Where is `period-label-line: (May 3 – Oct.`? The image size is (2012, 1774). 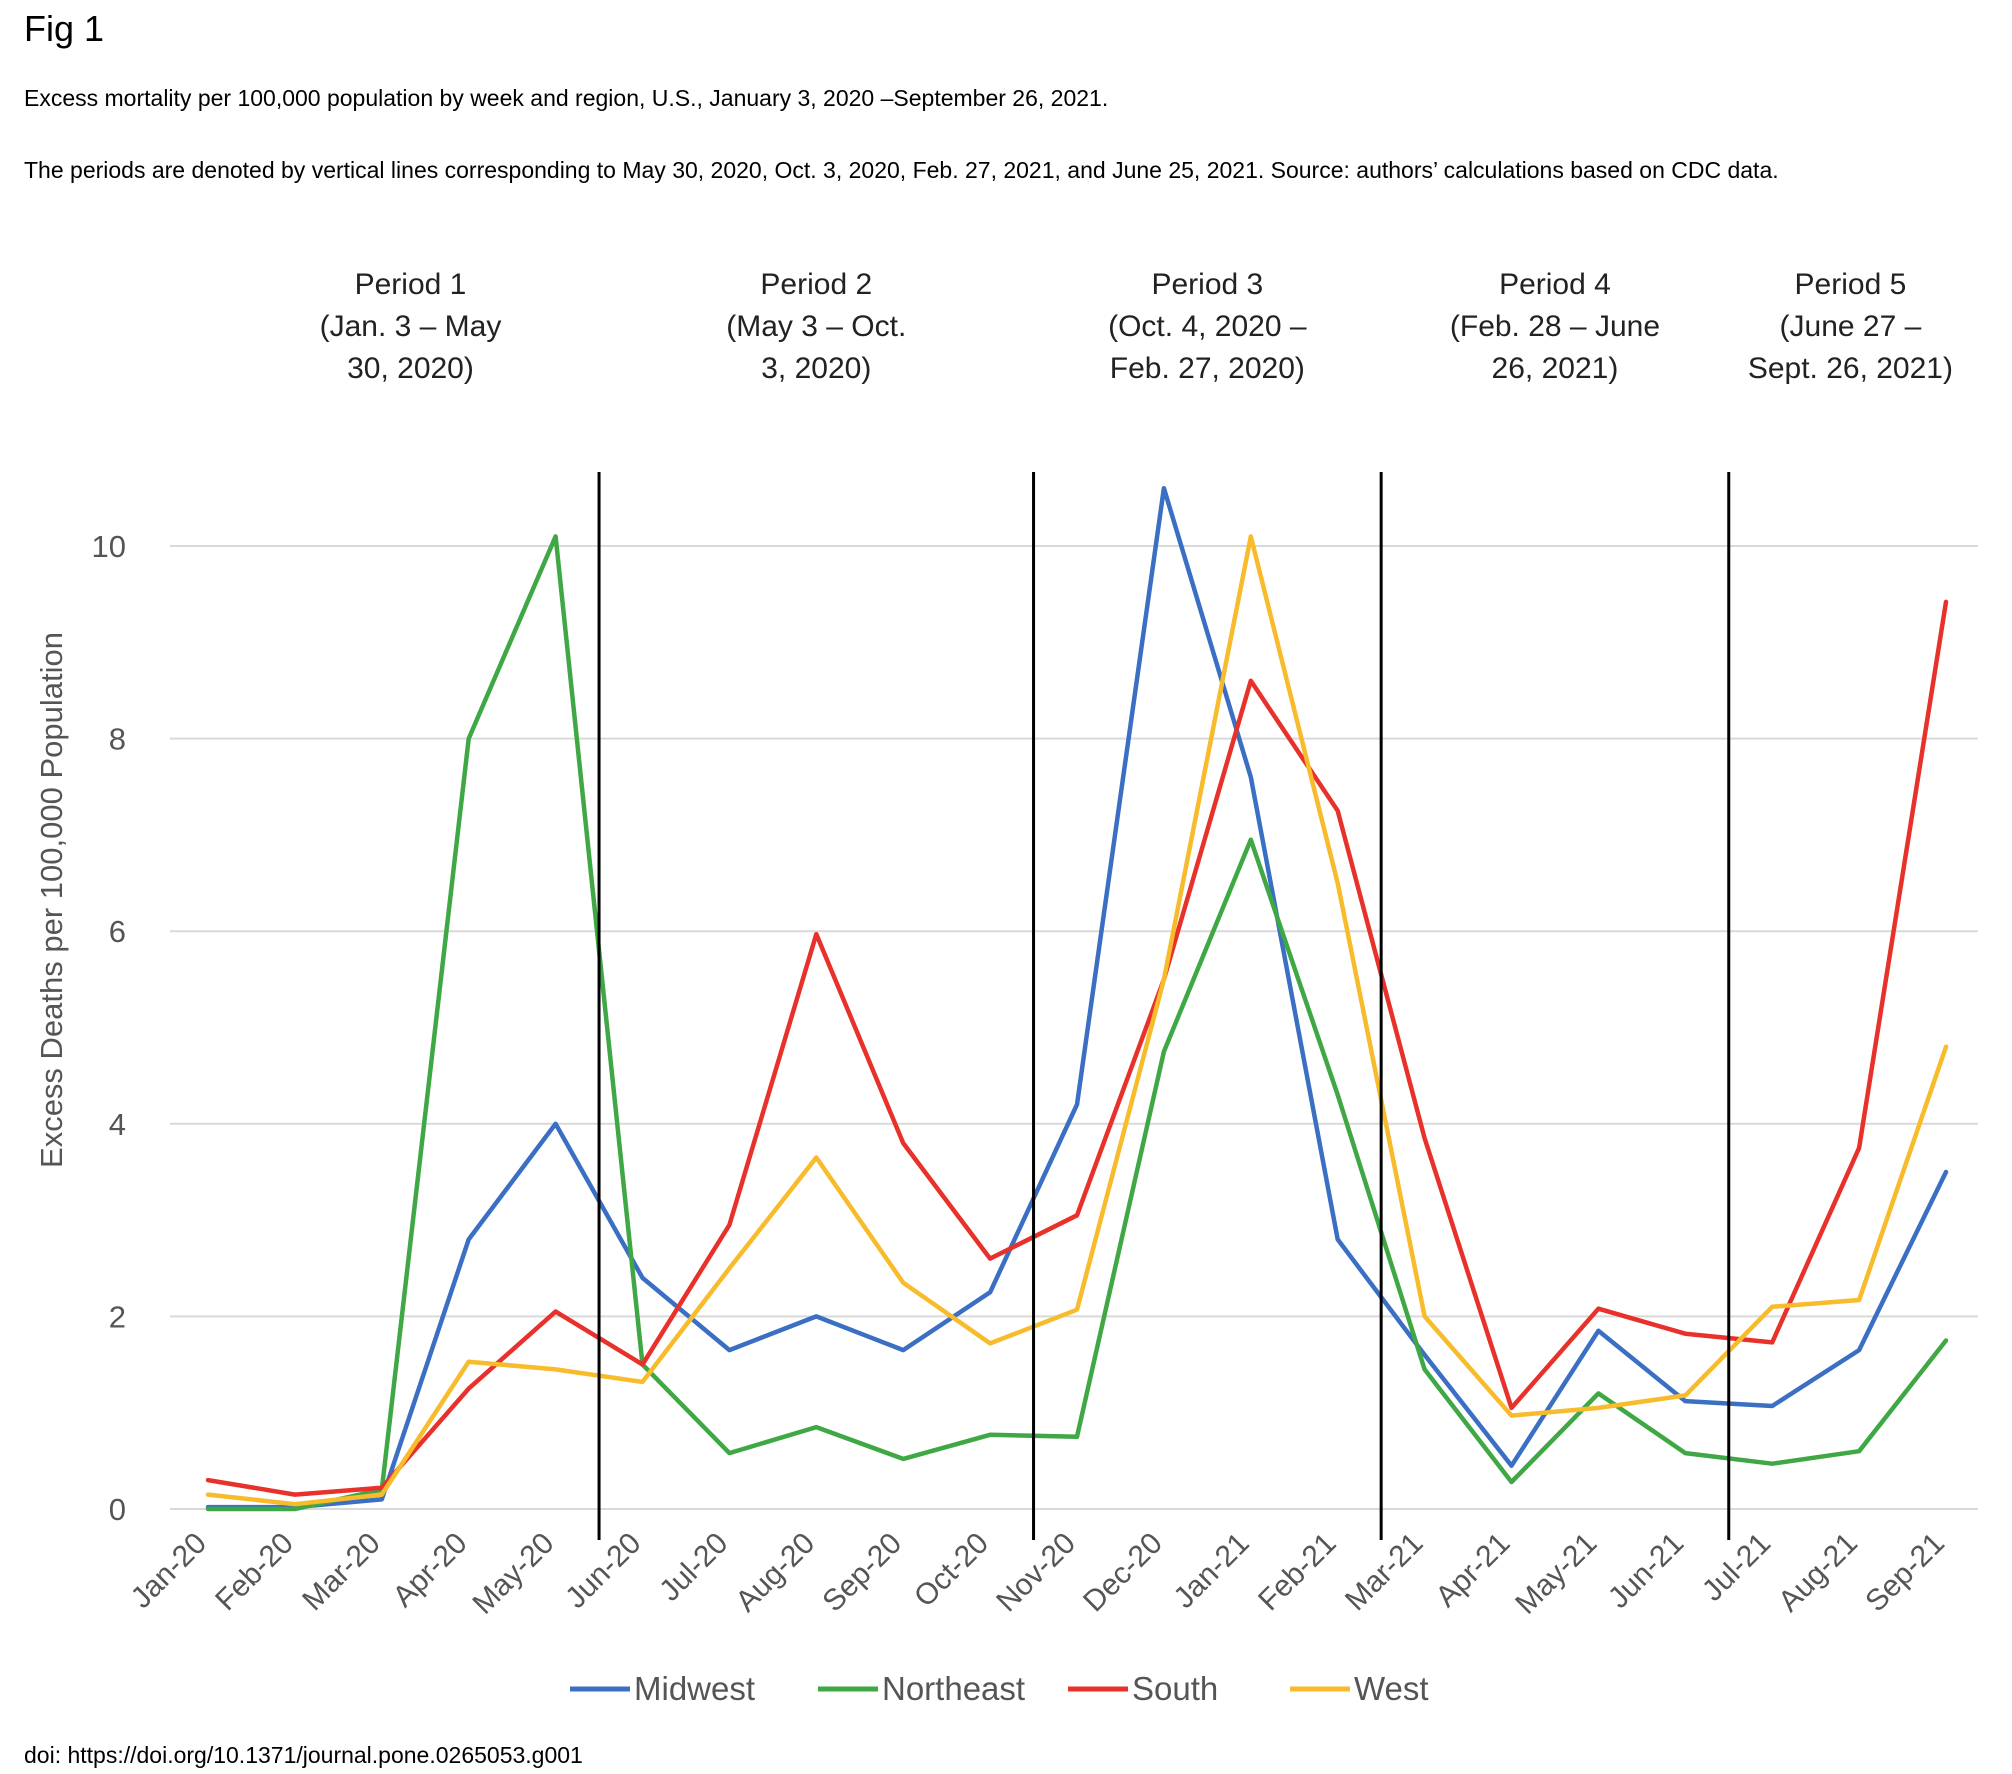
period-label-line: (May 3 – Oct. is located at coordinates (816, 326).